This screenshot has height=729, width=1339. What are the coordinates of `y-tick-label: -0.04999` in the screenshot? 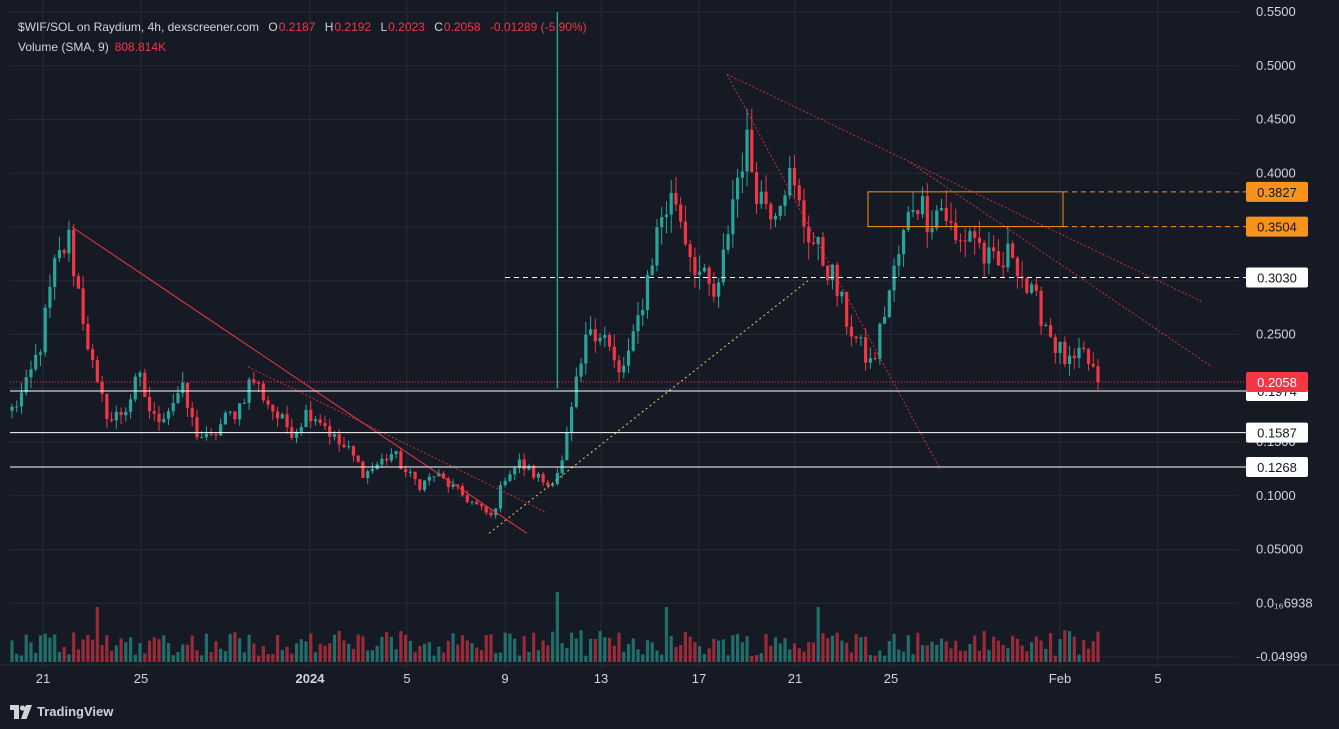 It's located at (1281, 656).